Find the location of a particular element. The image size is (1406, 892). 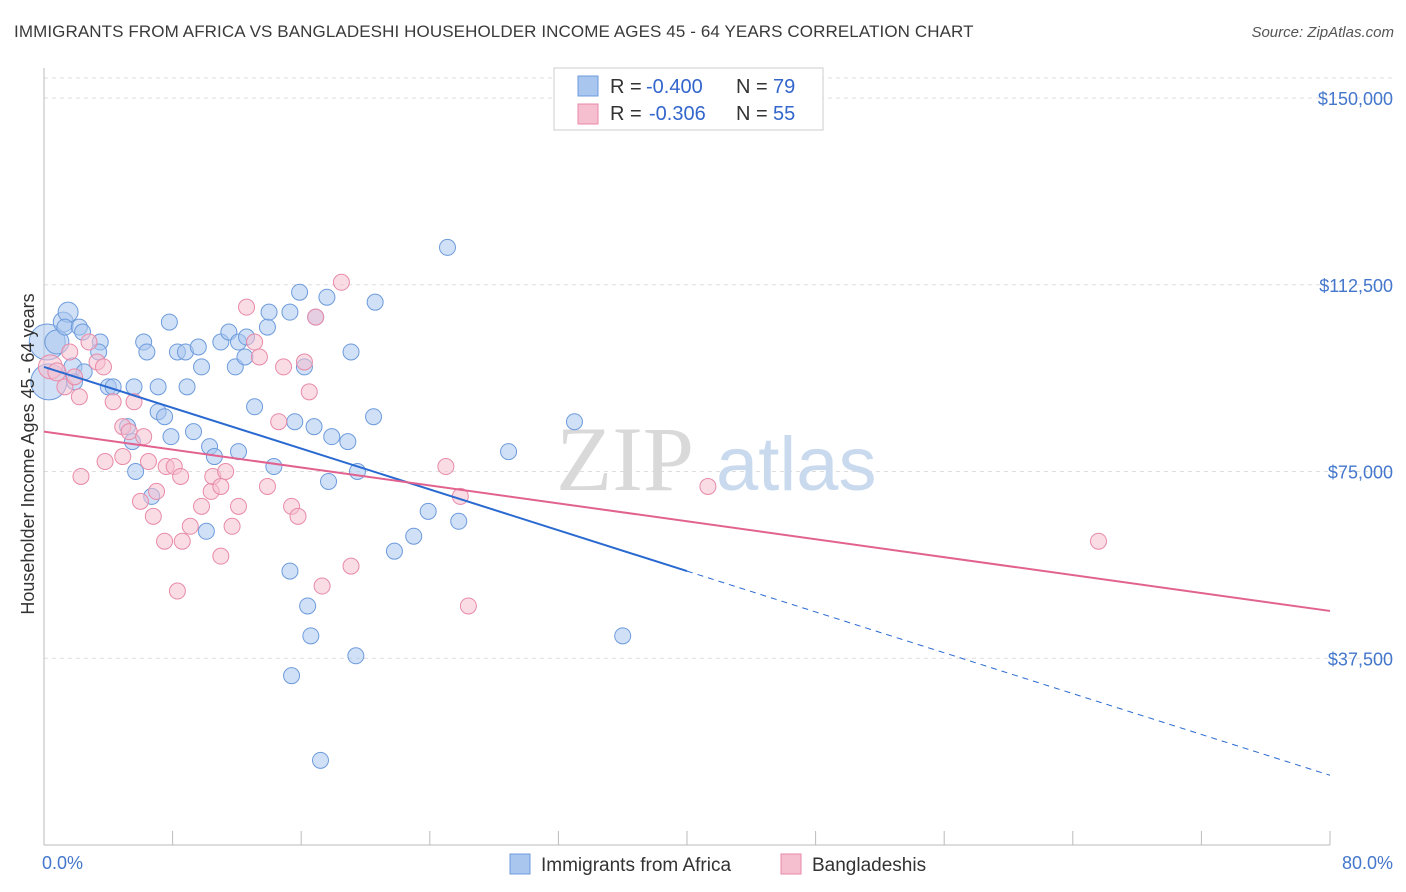

stats-swatch-blue is located at coordinates (588, 86).